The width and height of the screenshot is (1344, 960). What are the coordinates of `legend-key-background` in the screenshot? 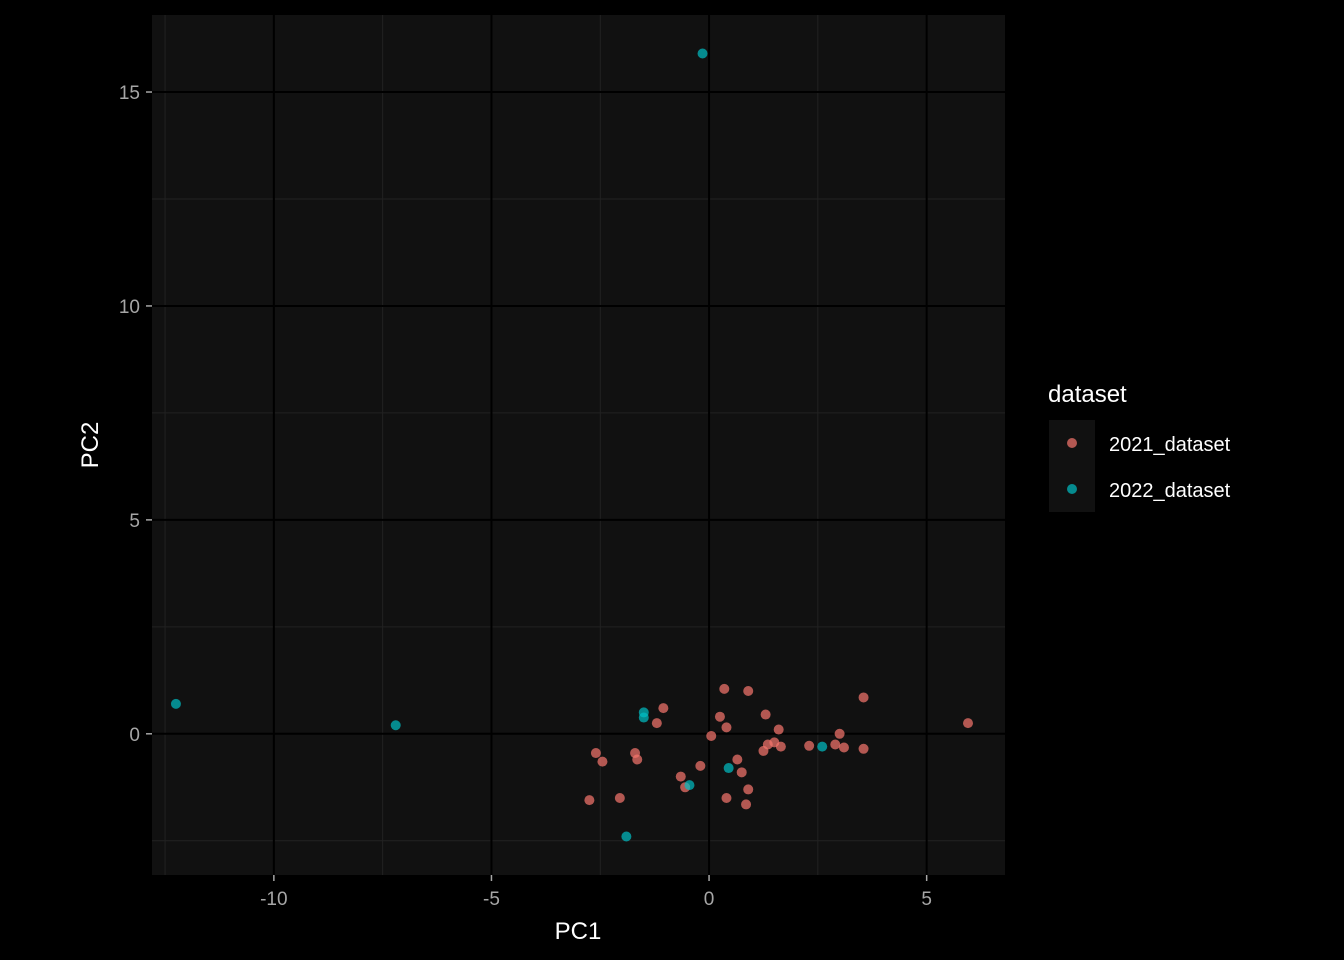 It's located at (1072, 466).